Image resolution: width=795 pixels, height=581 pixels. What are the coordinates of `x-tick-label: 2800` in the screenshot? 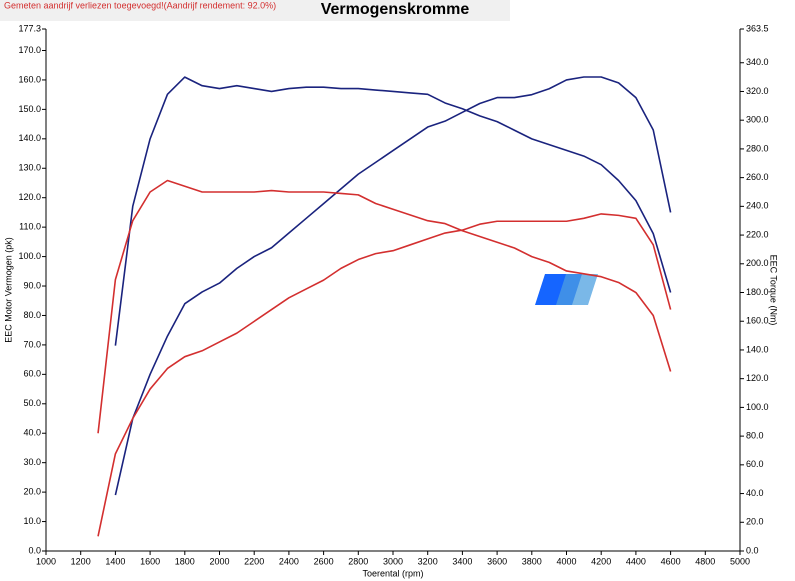 It's located at (358, 561).